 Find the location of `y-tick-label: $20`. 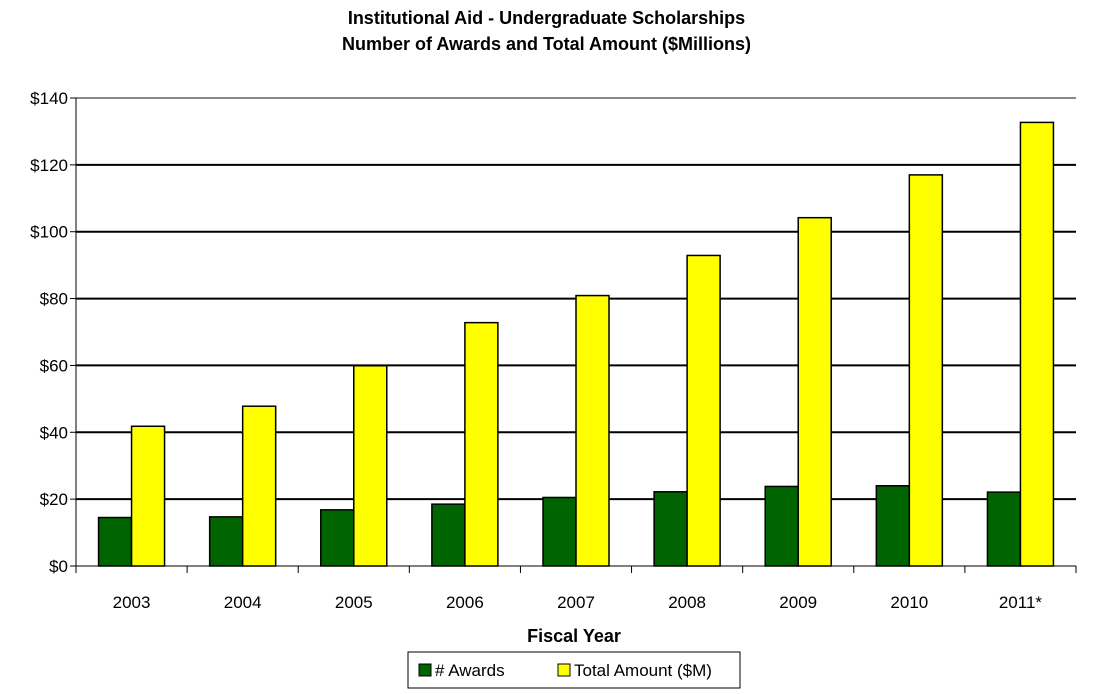

y-tick-label: $20 is located at coordinates (54, 499).